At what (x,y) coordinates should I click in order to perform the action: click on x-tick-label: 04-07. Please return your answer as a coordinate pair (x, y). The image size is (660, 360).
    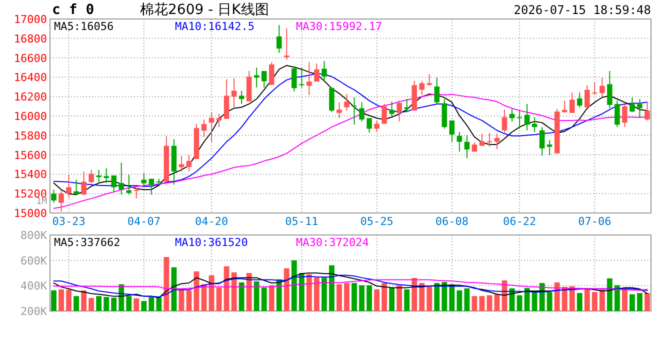
    Looking at the image, I should click on (143, 221).